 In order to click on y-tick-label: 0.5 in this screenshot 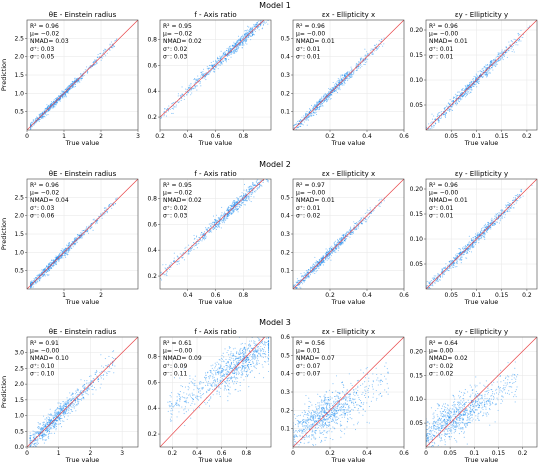, I will do `click(285, 38)`.